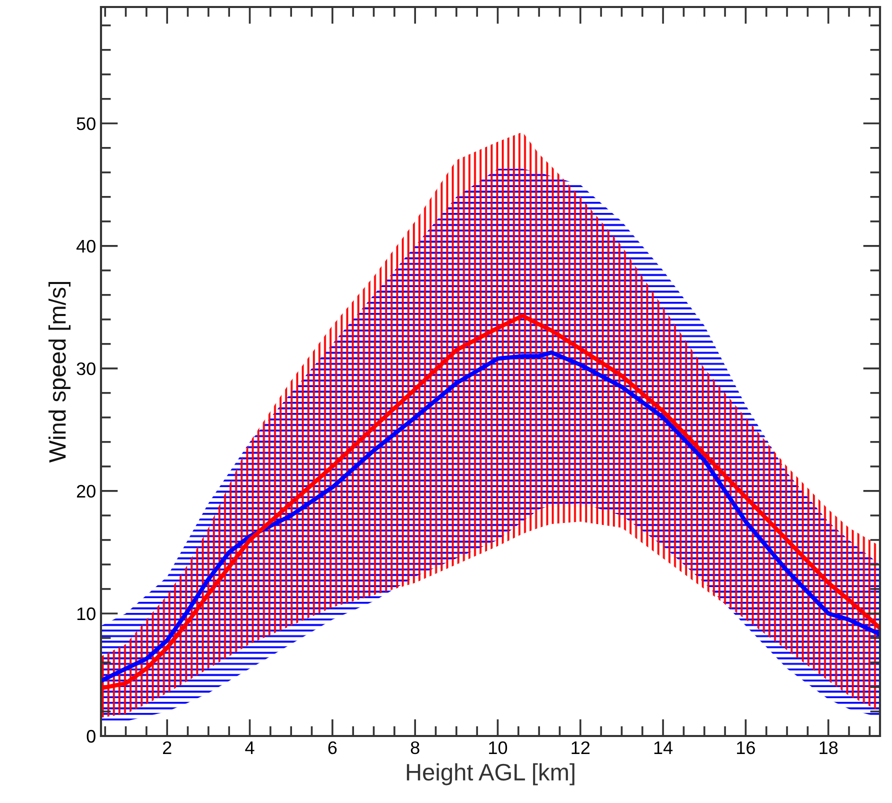 This screenshot has width=892, height=803. I want to click on y-tick-label: 30, so click(86, 369).